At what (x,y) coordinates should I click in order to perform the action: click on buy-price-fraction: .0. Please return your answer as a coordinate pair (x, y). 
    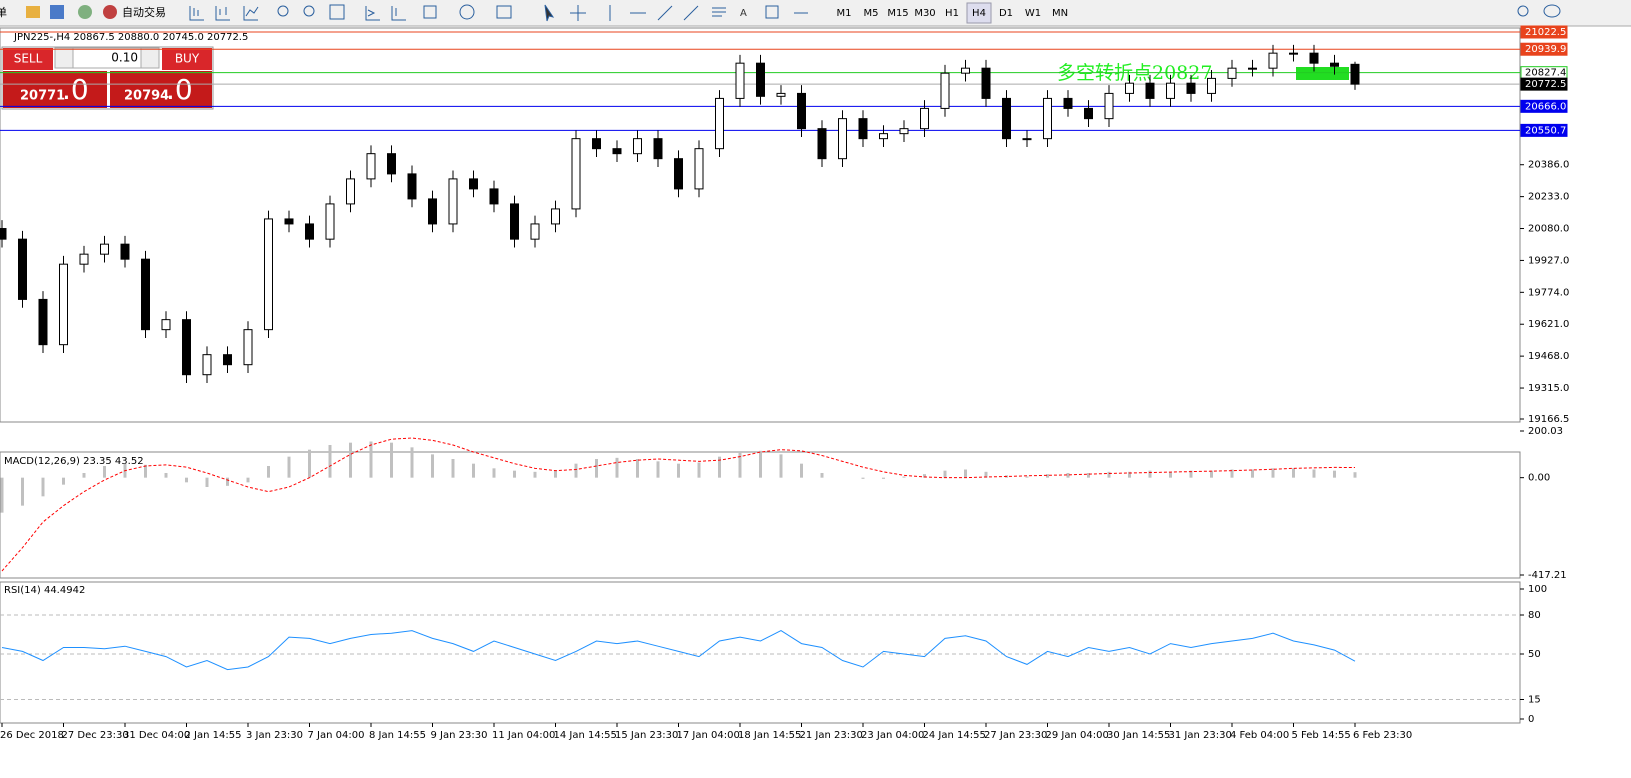
    Looking at the image, I should click on (179, 89).